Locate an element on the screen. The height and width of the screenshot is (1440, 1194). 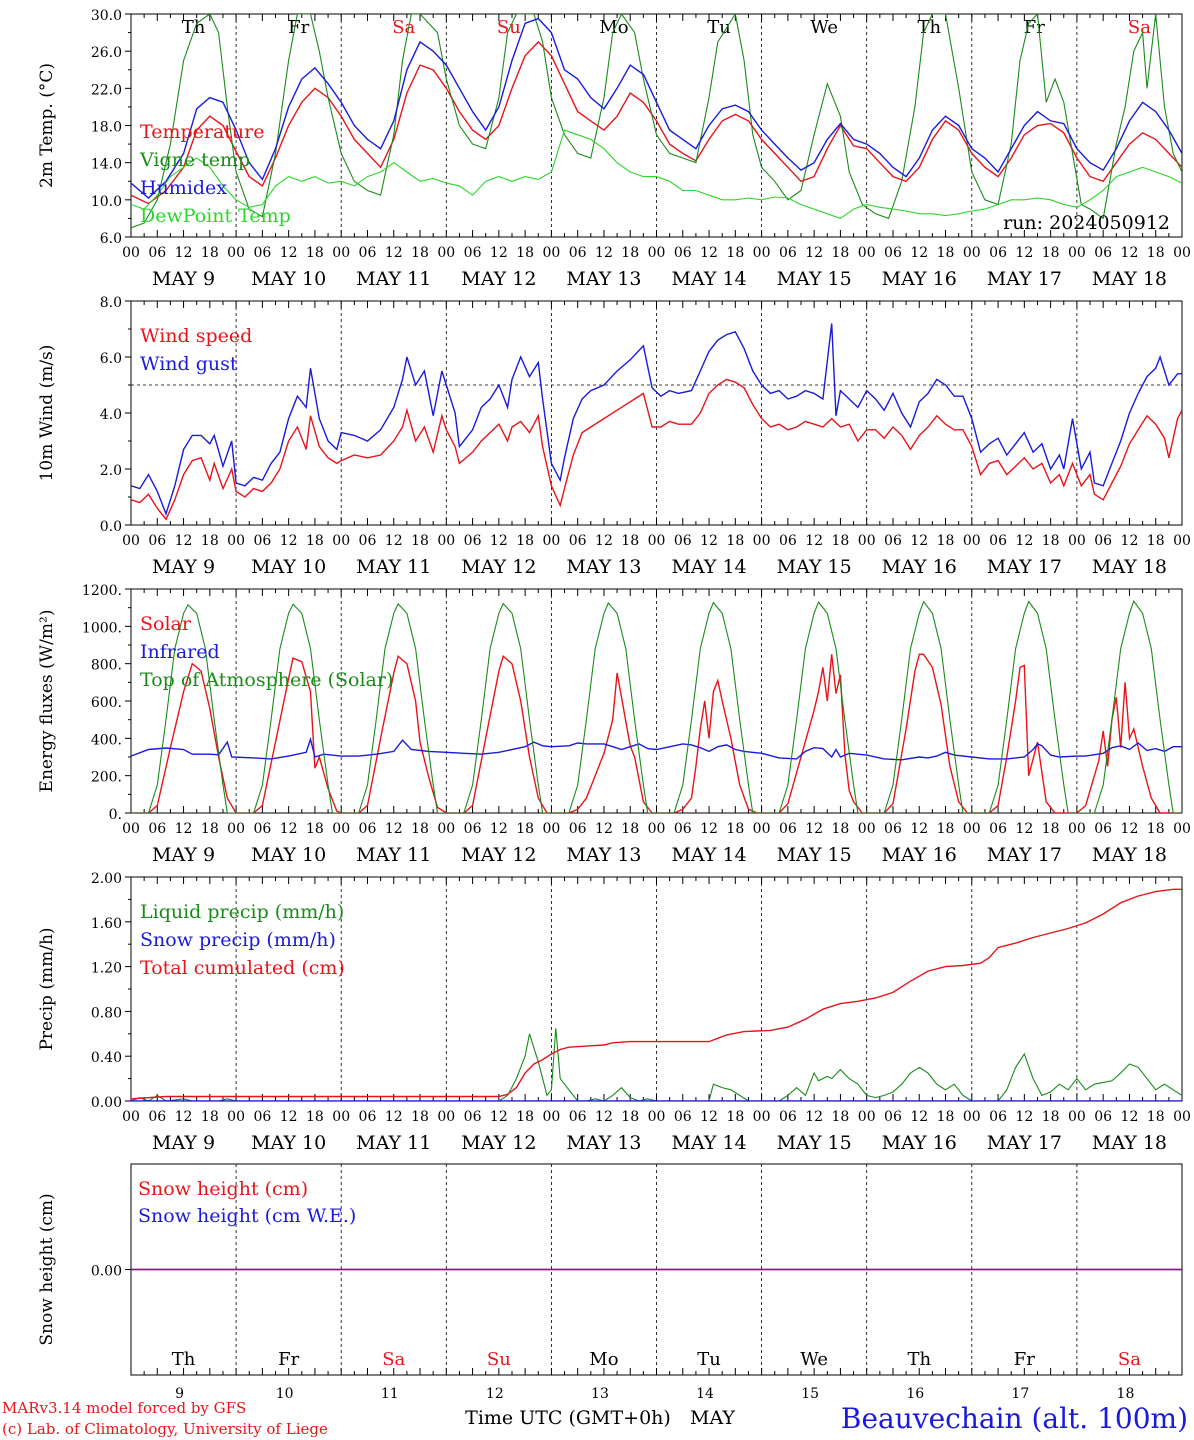
series-line-vigne-temp is located at coordinates (656, 121).